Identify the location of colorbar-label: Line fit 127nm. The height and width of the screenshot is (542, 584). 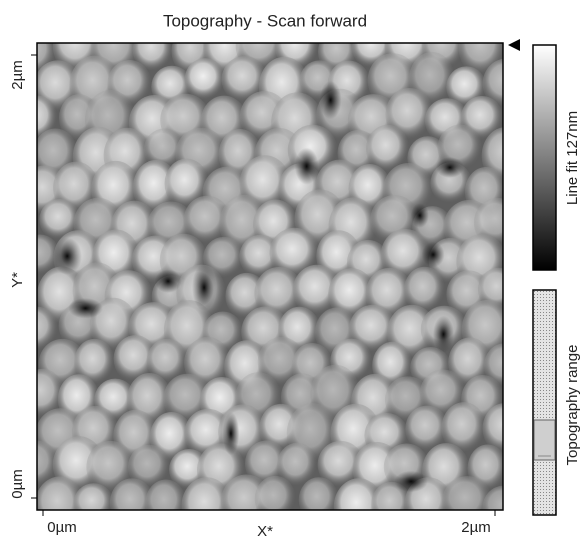
(572, 158).